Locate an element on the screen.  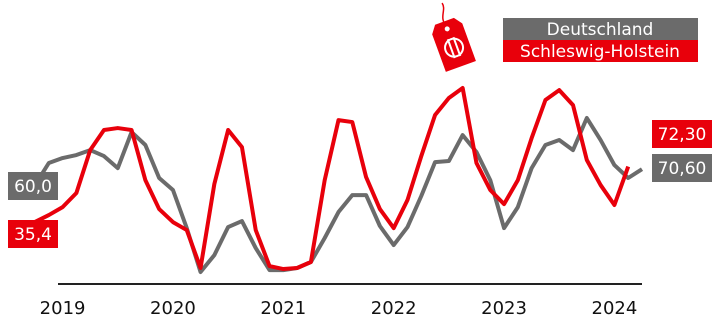
value-label: 70,60 is located at coordinates (682, 169).